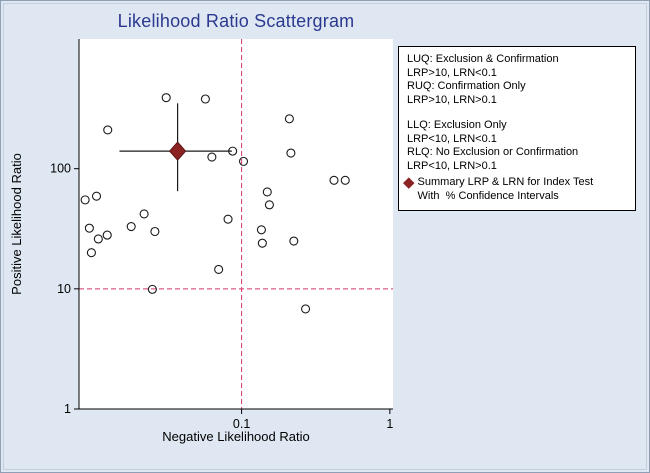  What do you see at coordinates (64, 289) in the screenshot?
I see `y-tick-label: 10` at bounding box center [64, 289].